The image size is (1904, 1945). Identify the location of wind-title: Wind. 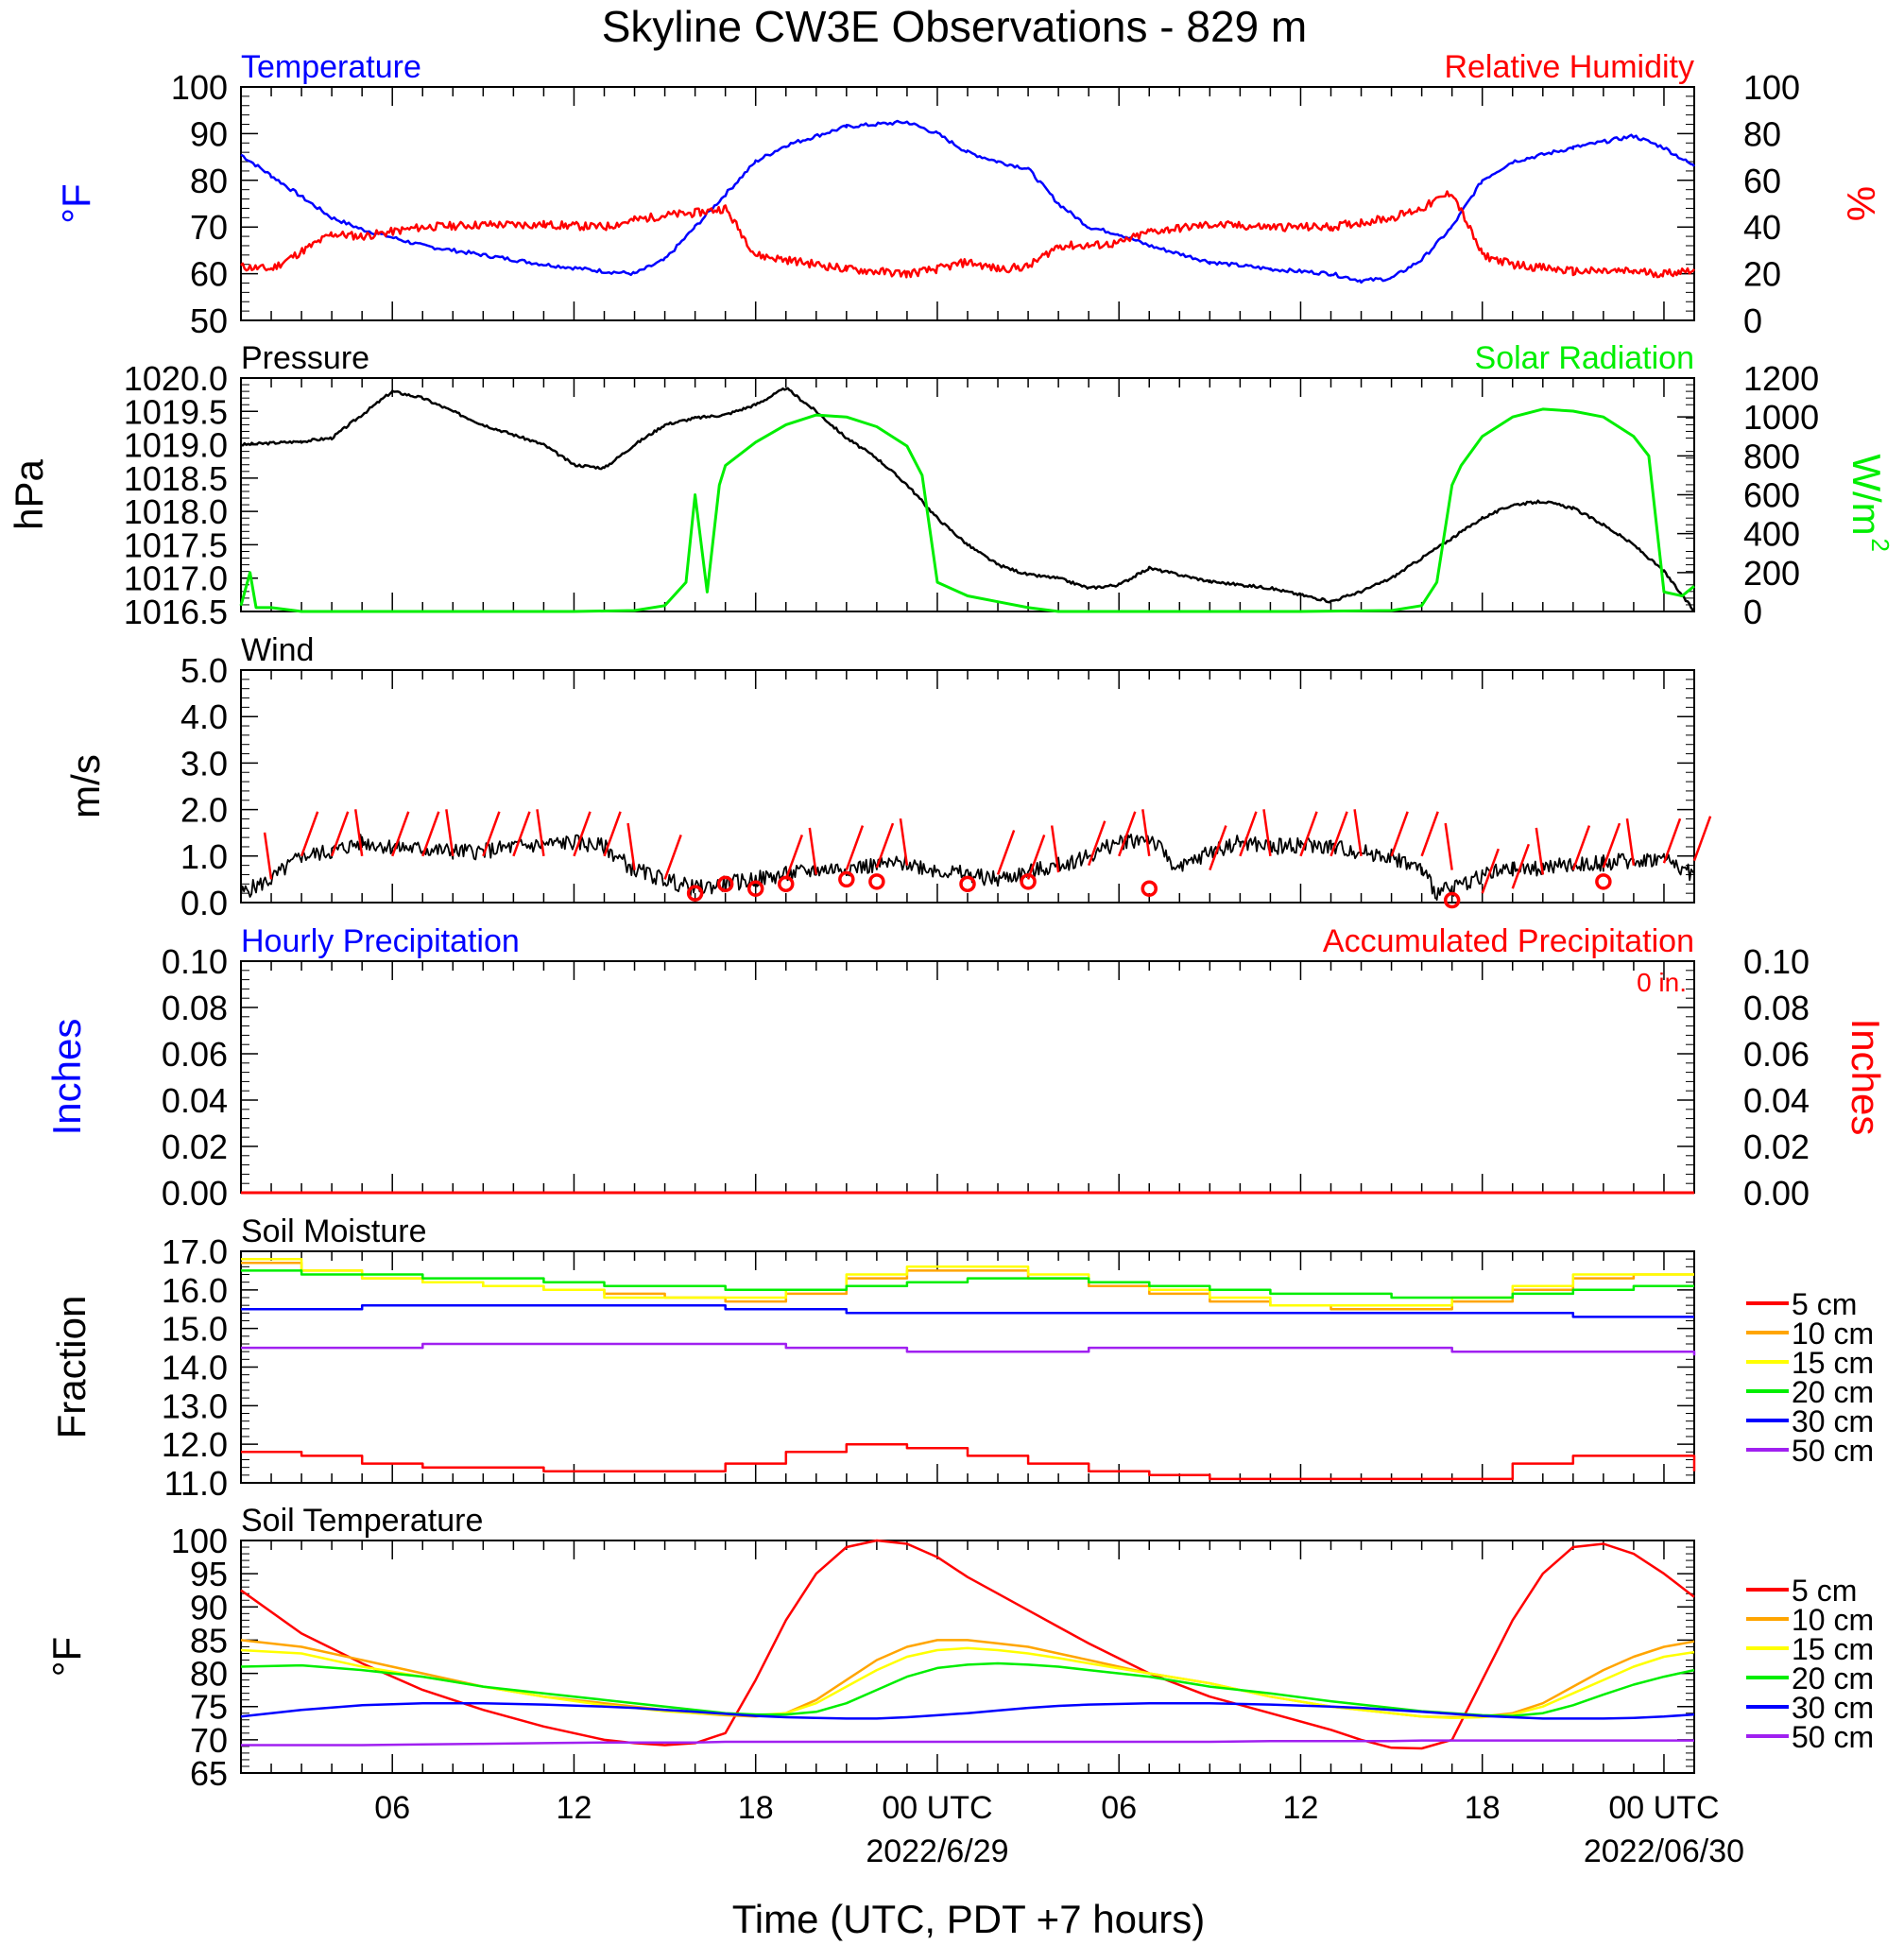
(277, 650).